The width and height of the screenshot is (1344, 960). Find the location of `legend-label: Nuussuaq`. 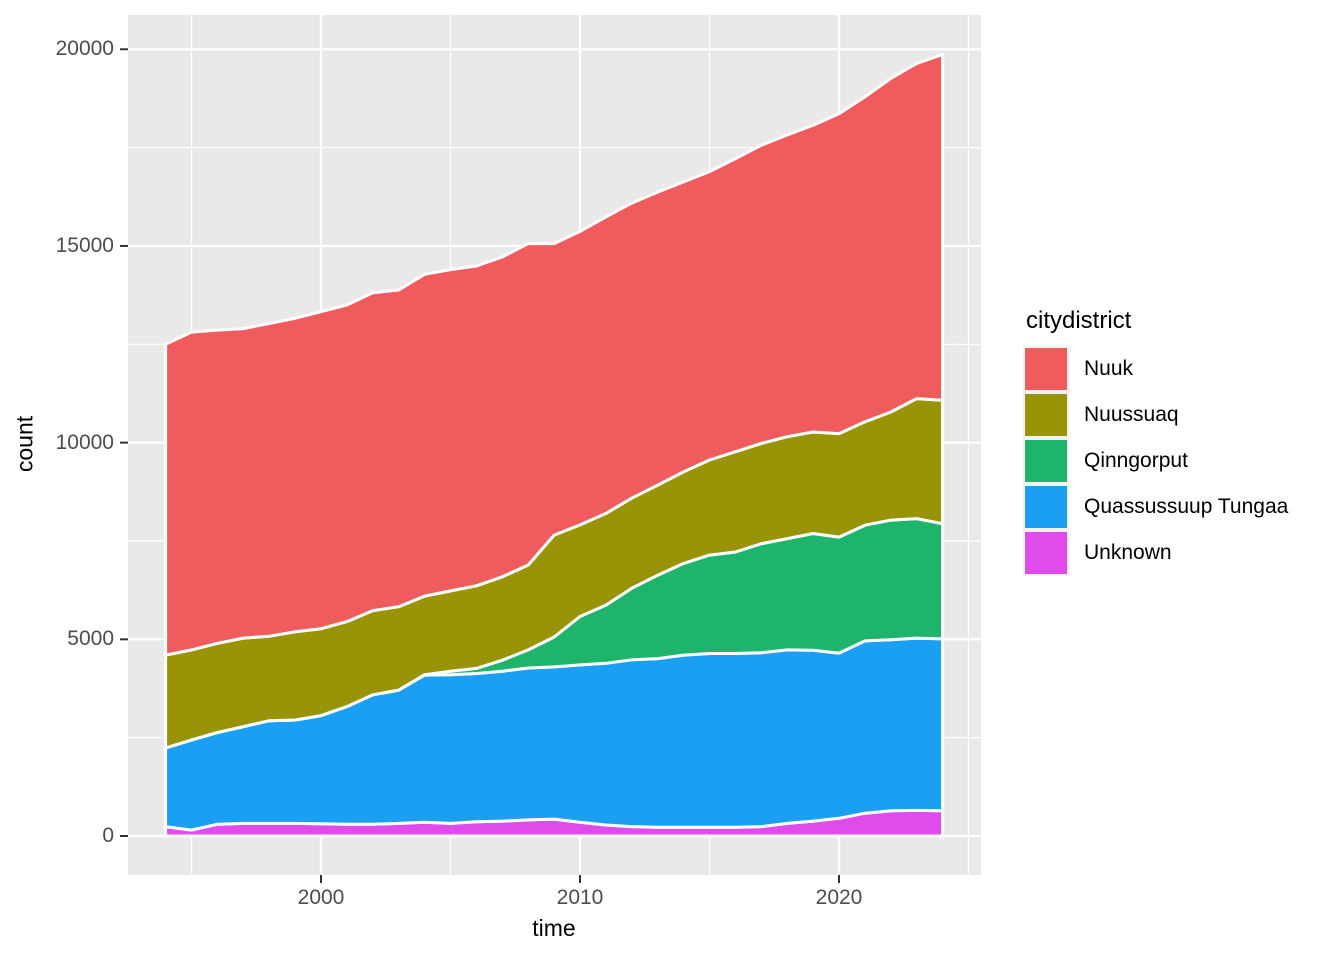

legend-label: Nuussuaq is located at coordinates (1131, 414).